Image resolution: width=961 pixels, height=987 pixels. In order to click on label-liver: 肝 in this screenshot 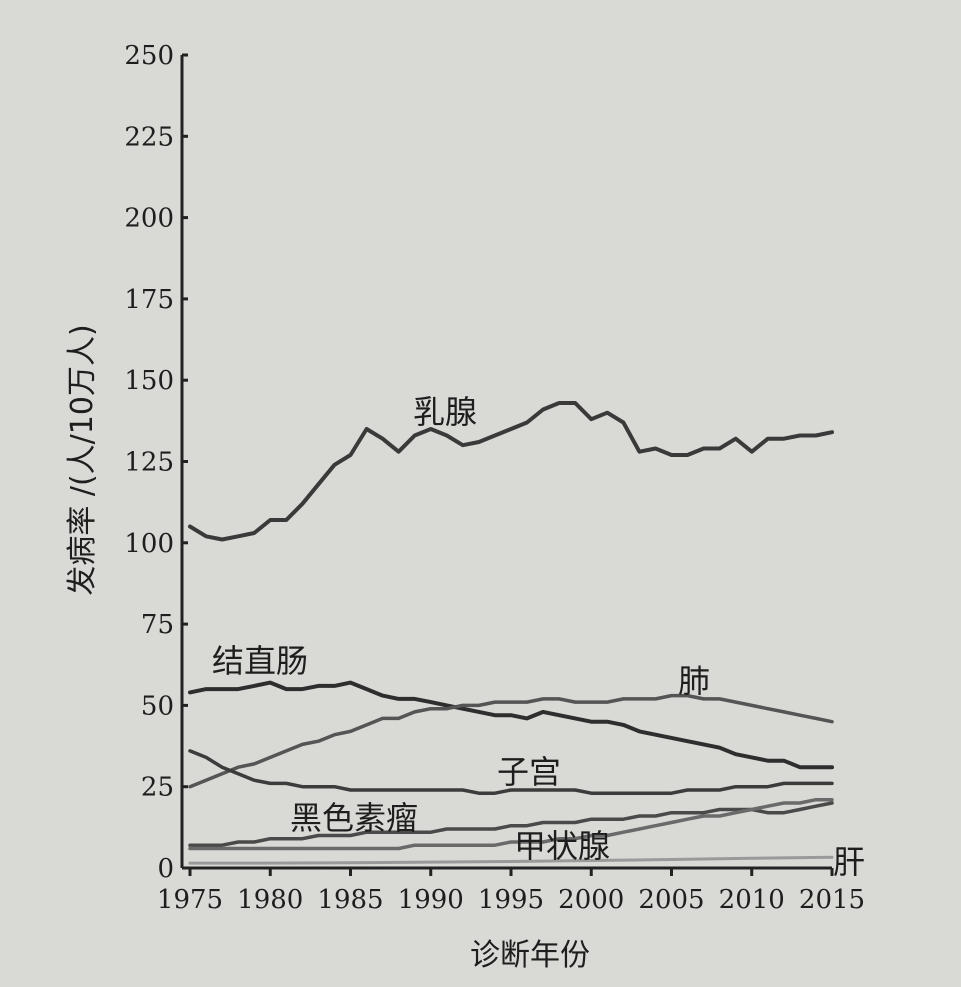, I will do `click(849, 862)`.